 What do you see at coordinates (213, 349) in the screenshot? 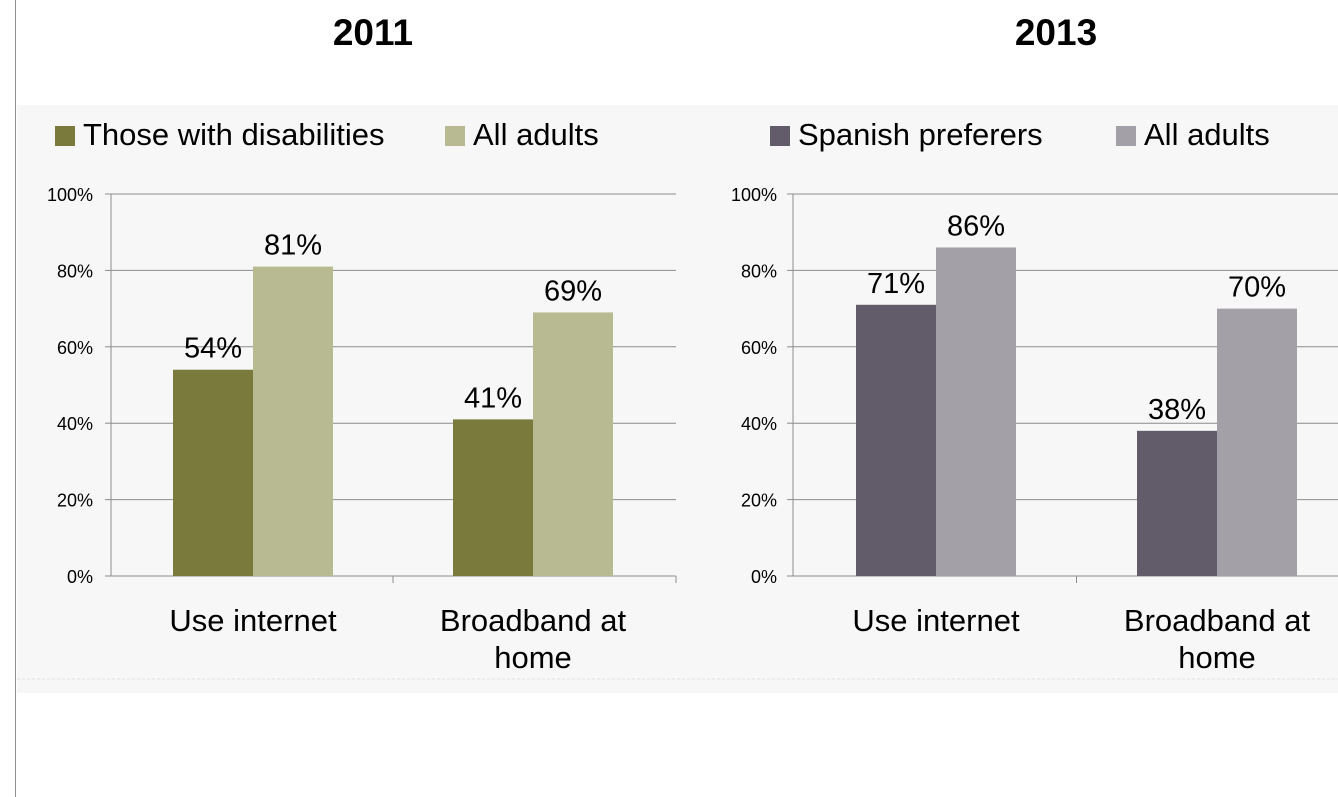
I see `c0-data-label: 54%` at bounding box center [213, 349].